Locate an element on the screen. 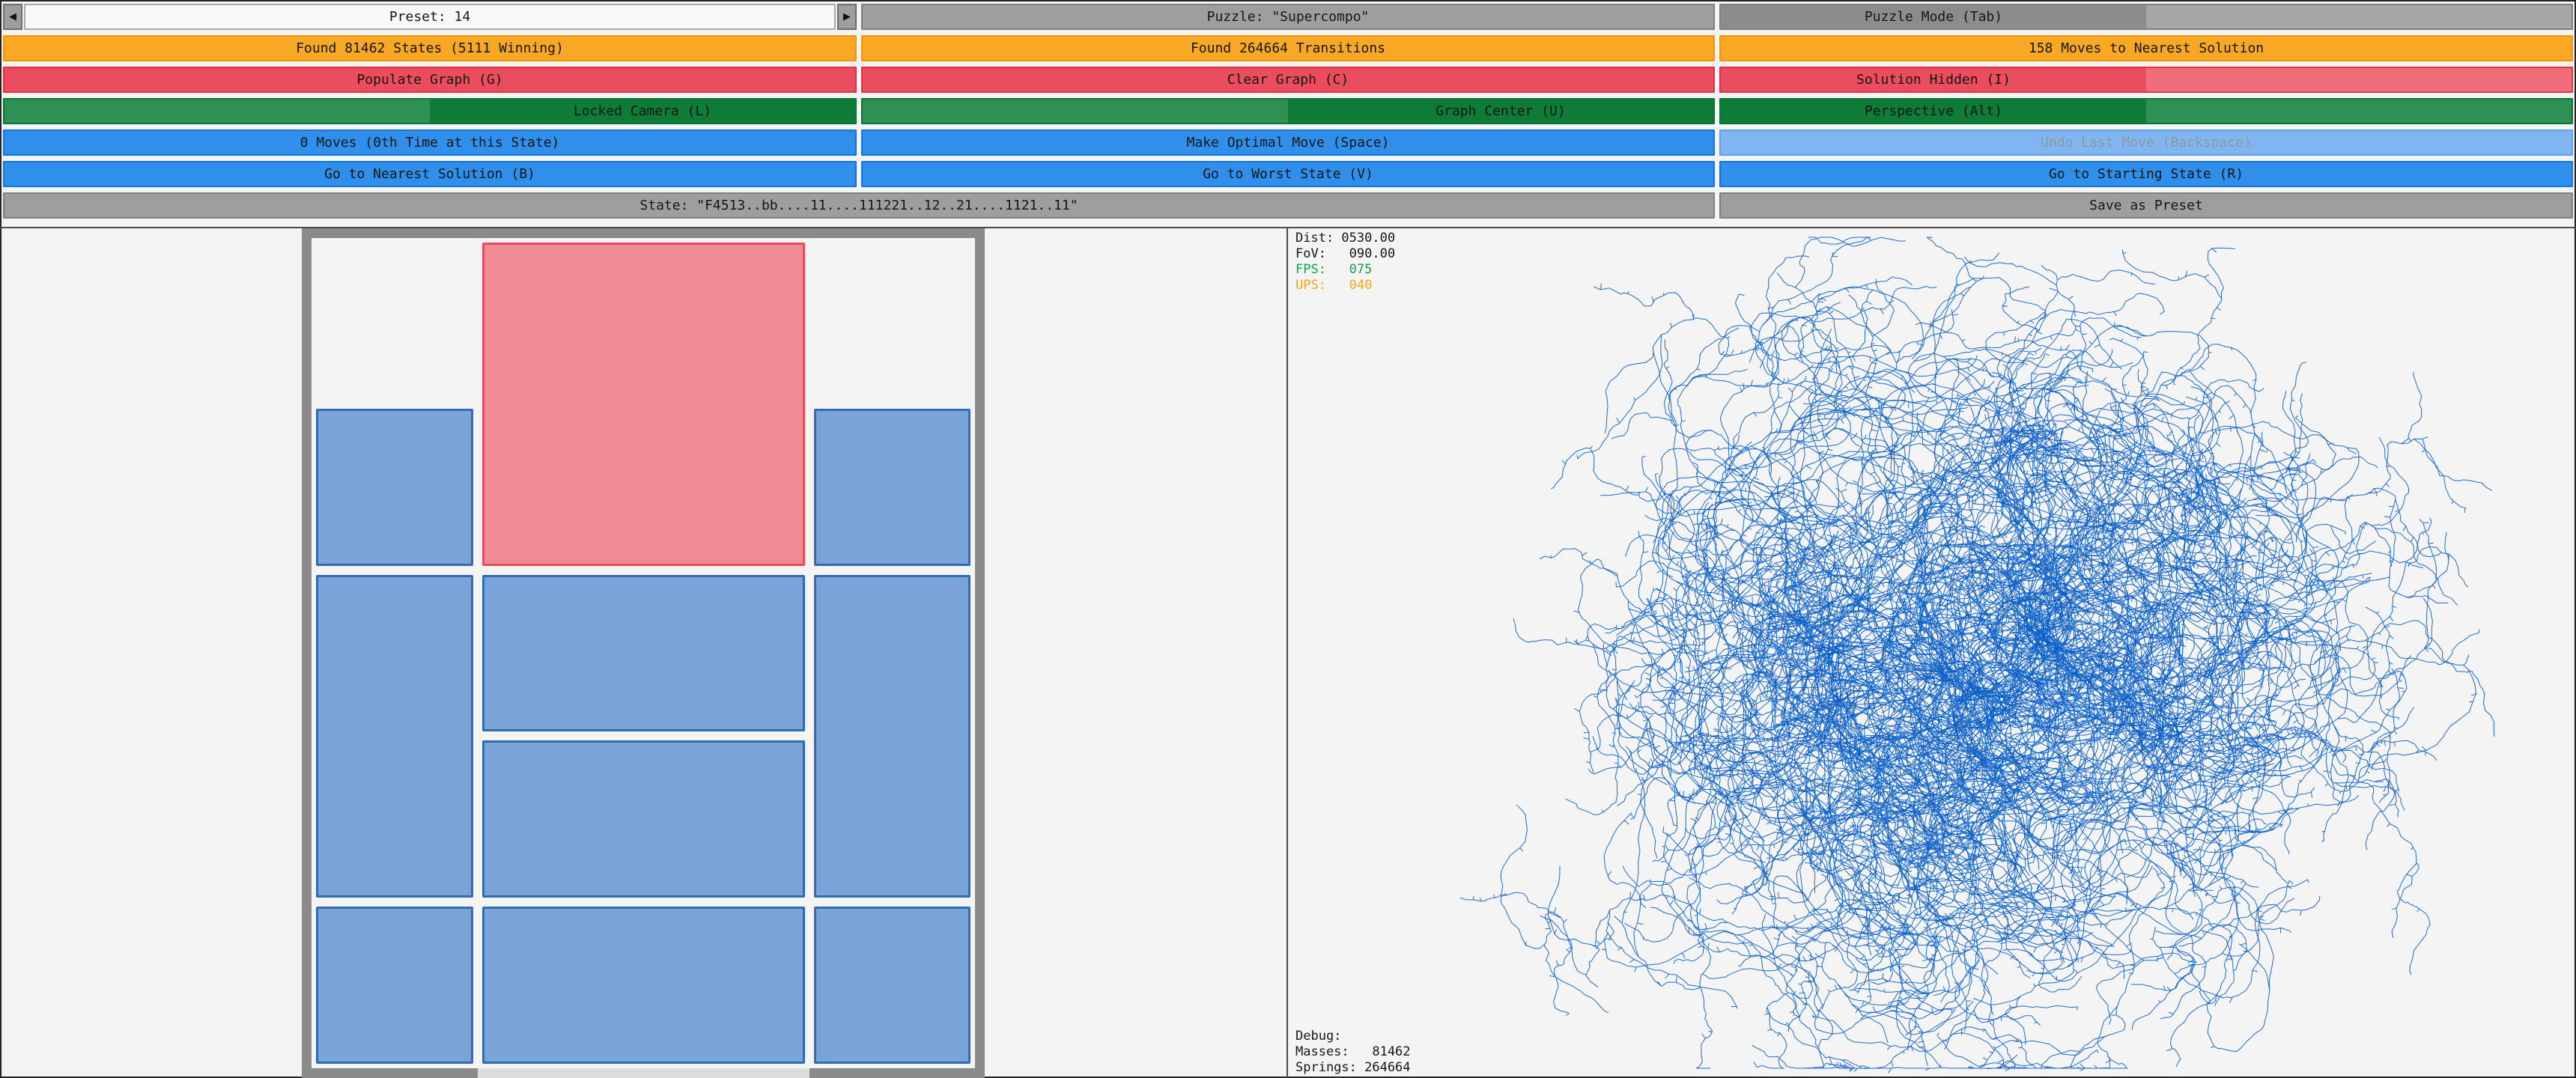 This screenshot has height=1078, width=2576. solution-hidden-label: Solution Hidden (I) is located at coordinates (1933, 79).